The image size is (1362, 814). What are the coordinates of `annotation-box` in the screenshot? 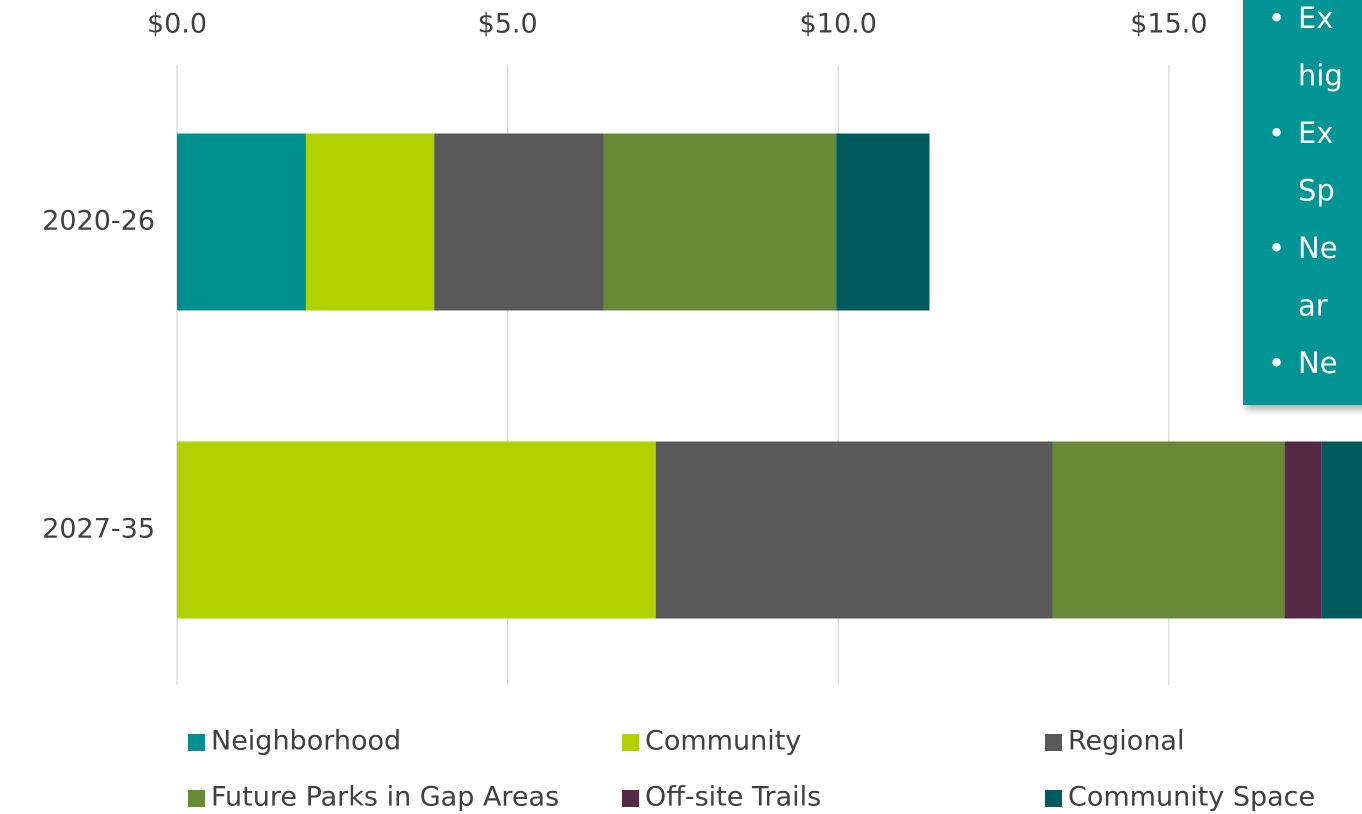 It's located at (1302, 202).